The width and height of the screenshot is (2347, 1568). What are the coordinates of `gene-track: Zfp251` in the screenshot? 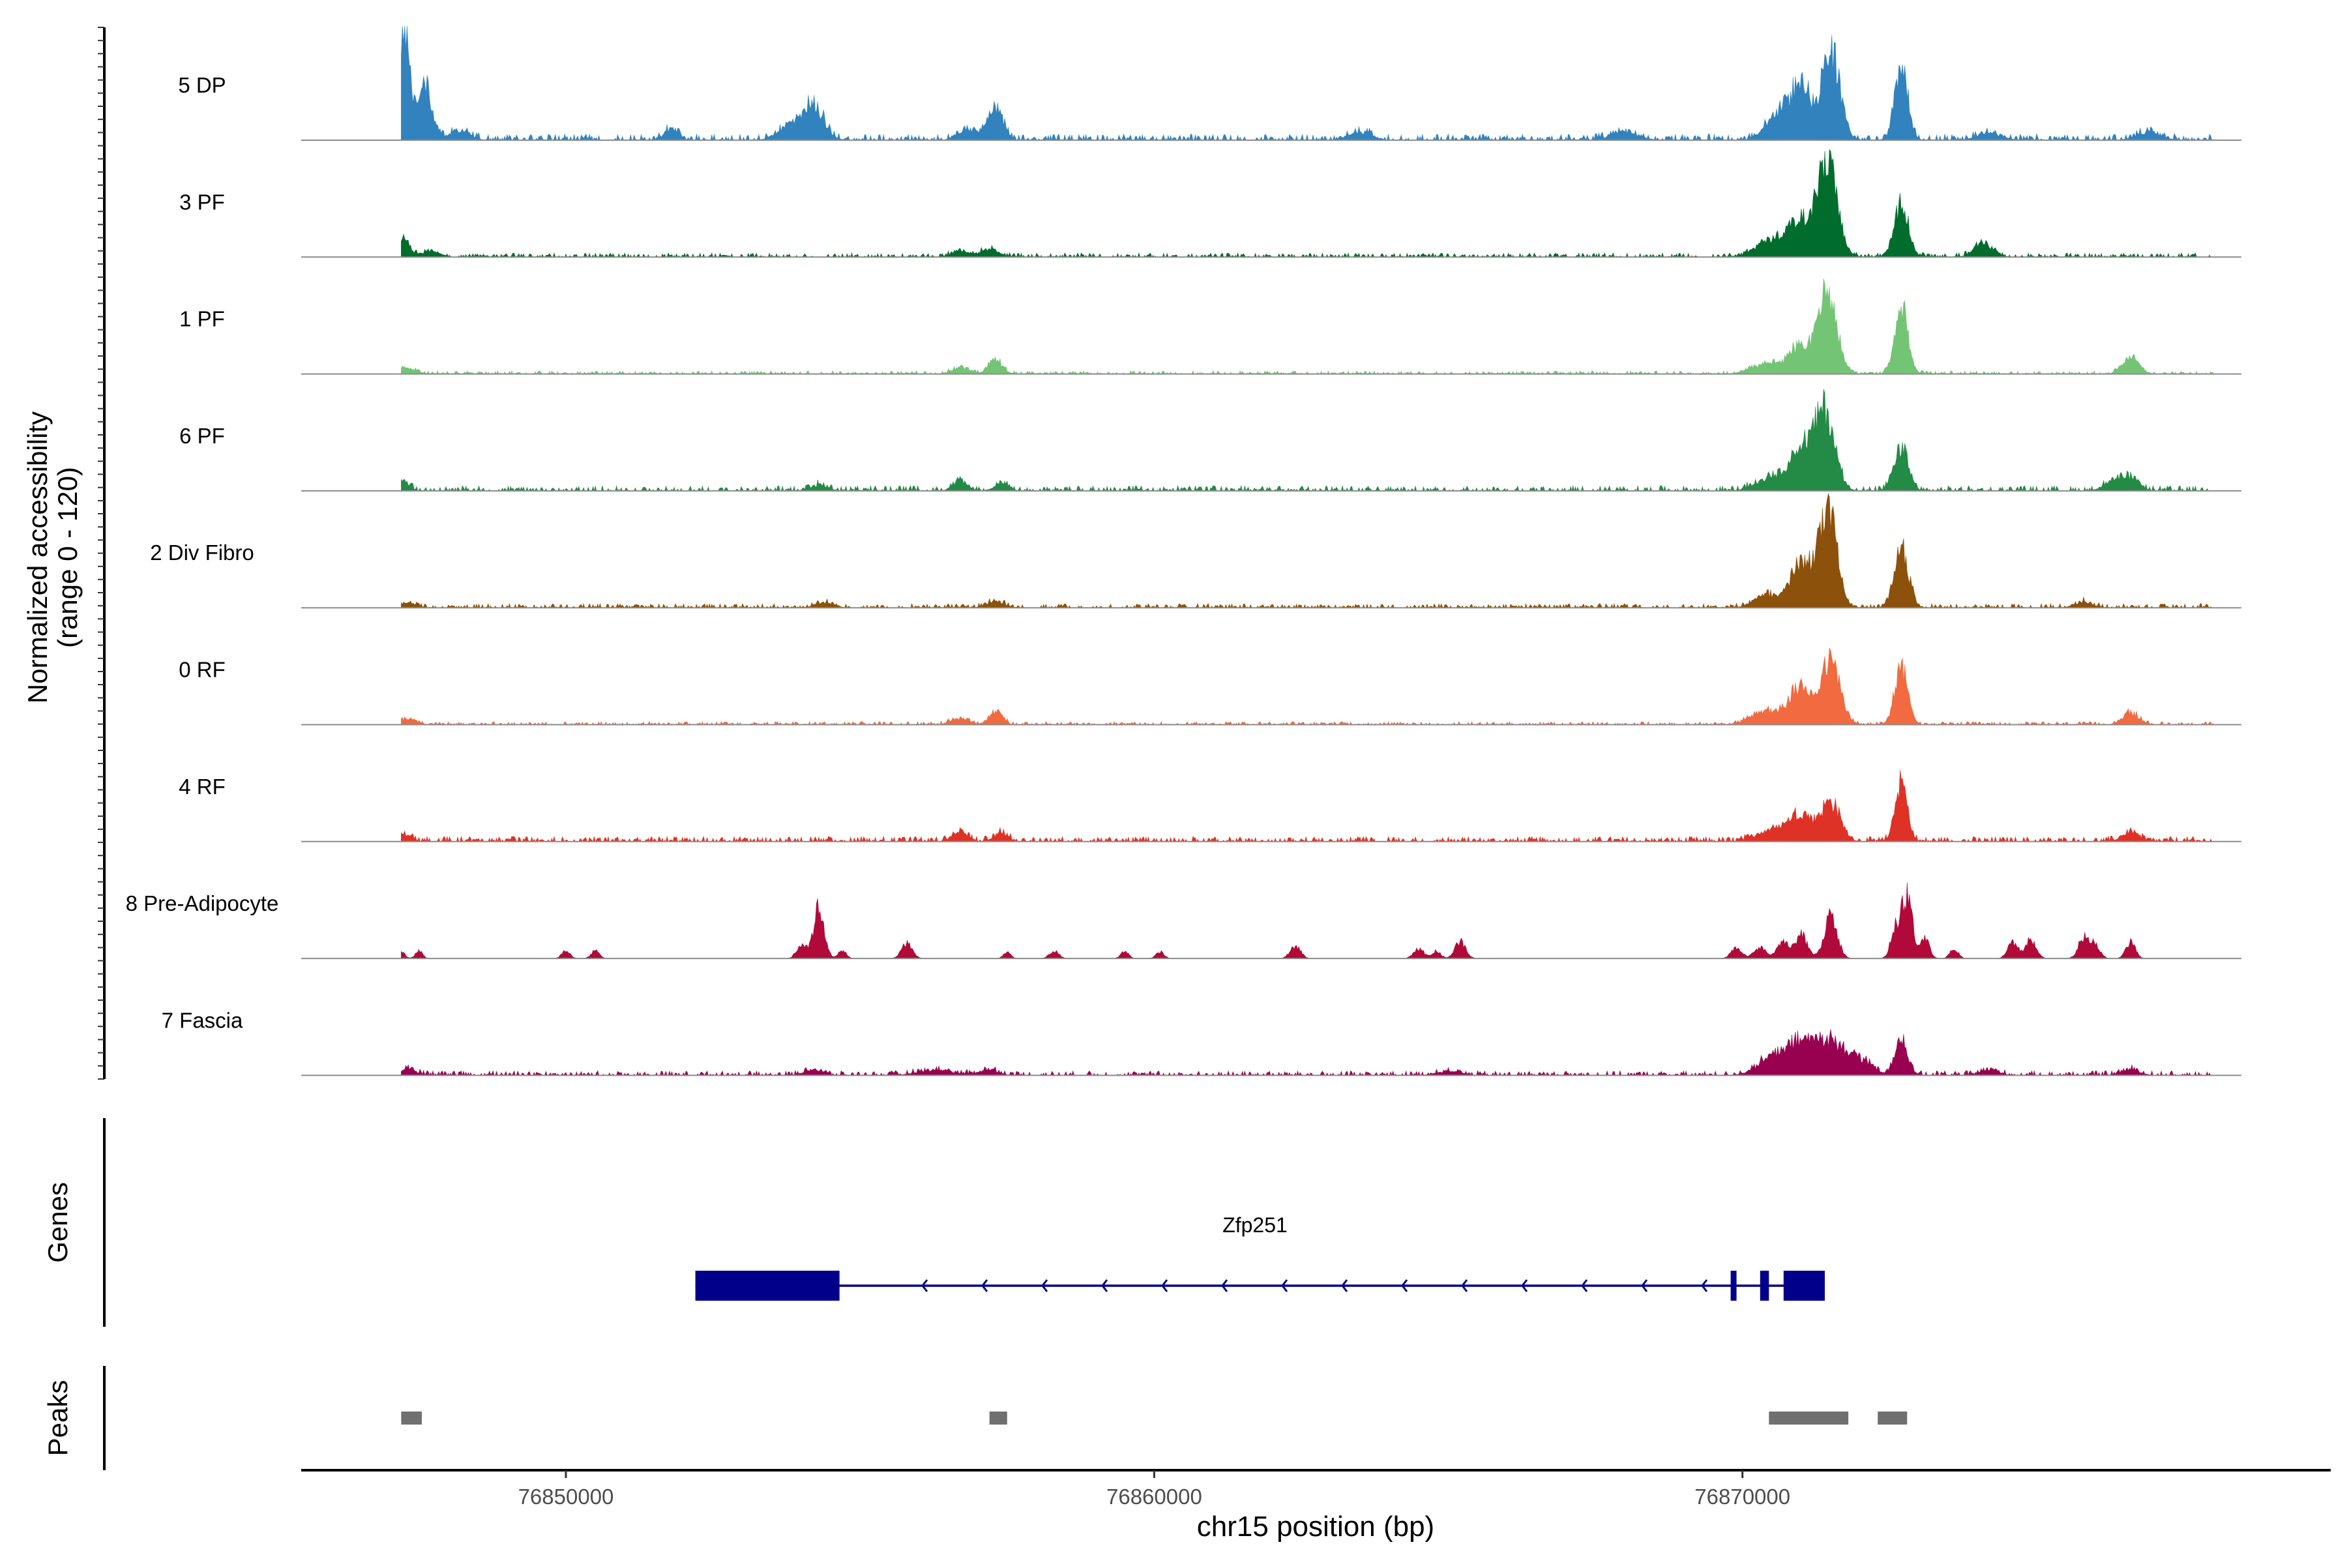 It's located at (1260, 1257).